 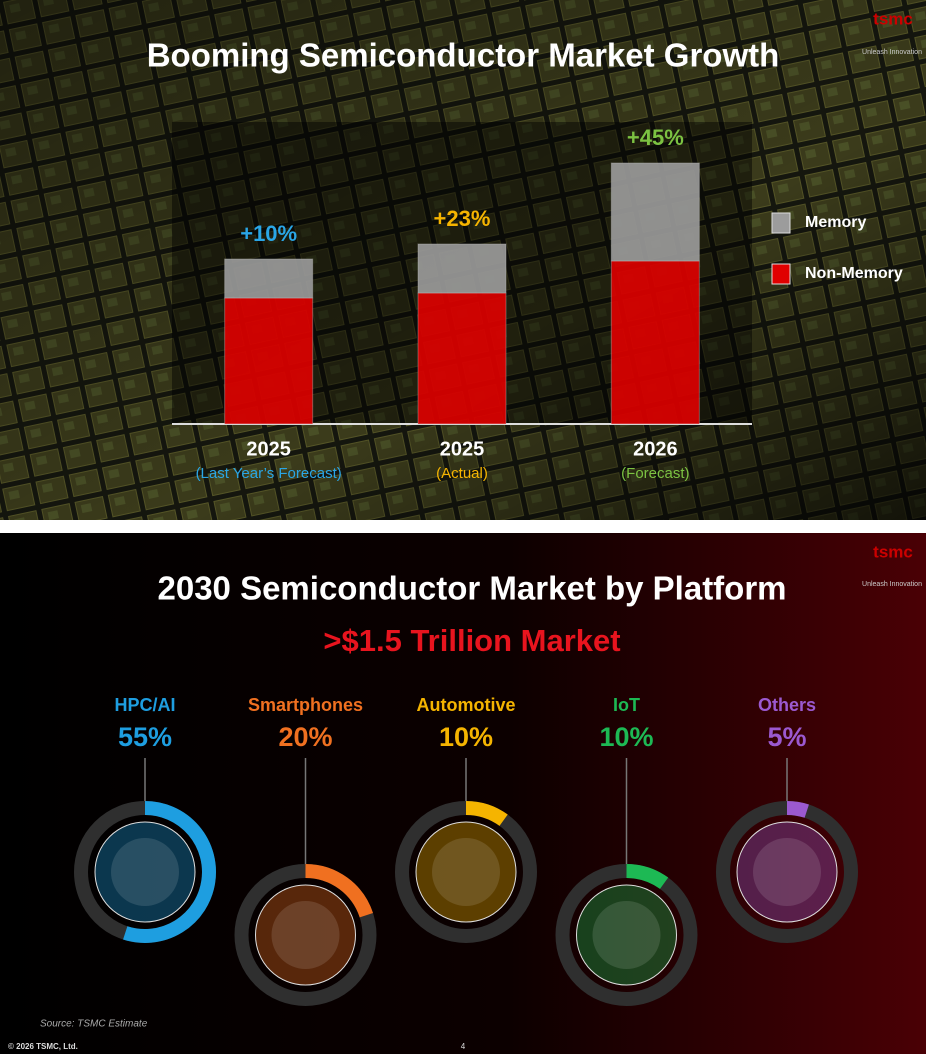 What do you see at coordinates (269, 473) in the screenshot?
I see `x-tick-note: (Last Year’s Forecast)` at bounding box center [269, 473].